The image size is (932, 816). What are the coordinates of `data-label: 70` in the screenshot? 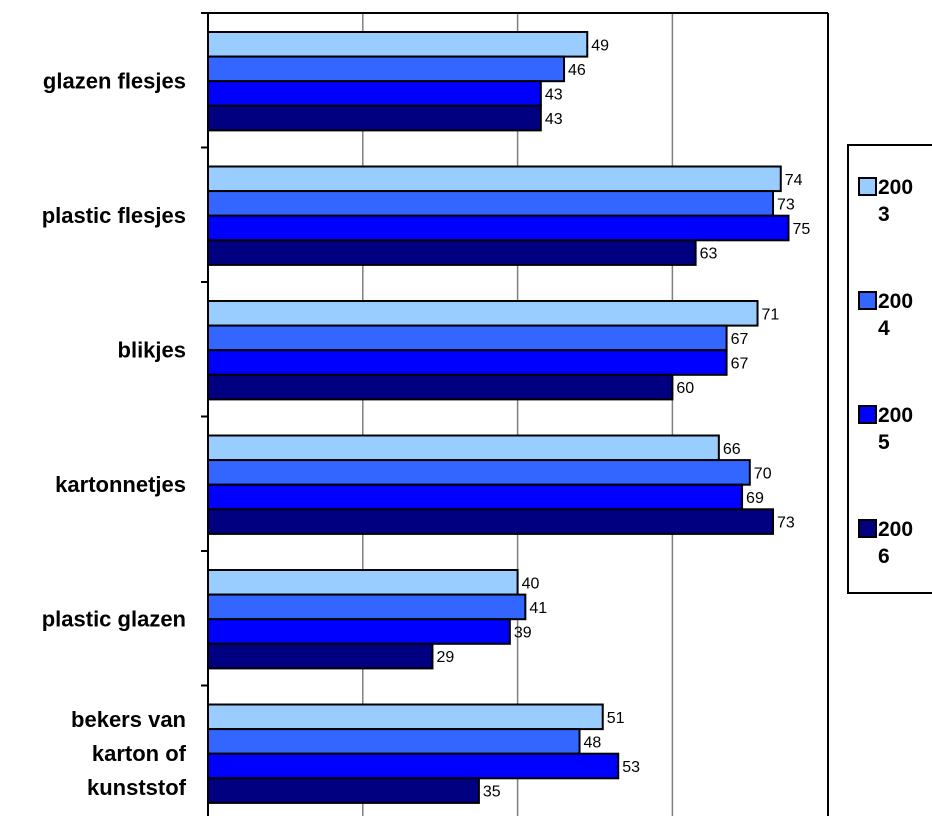 It's located at (763, 473).